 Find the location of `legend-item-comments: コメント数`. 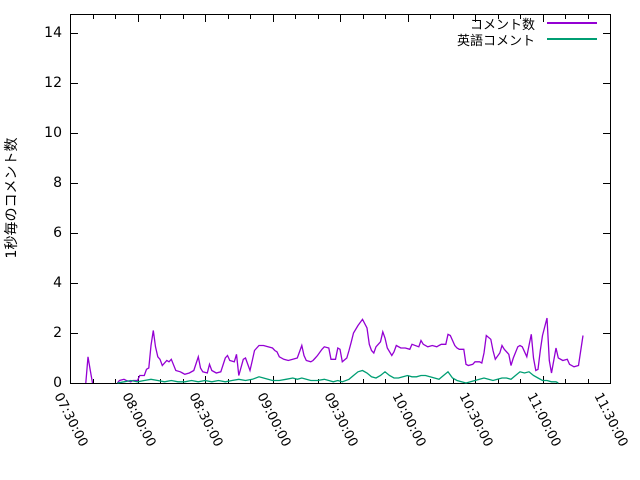

legend-item-comments: コメント数 is located at coordinates (527, 24).